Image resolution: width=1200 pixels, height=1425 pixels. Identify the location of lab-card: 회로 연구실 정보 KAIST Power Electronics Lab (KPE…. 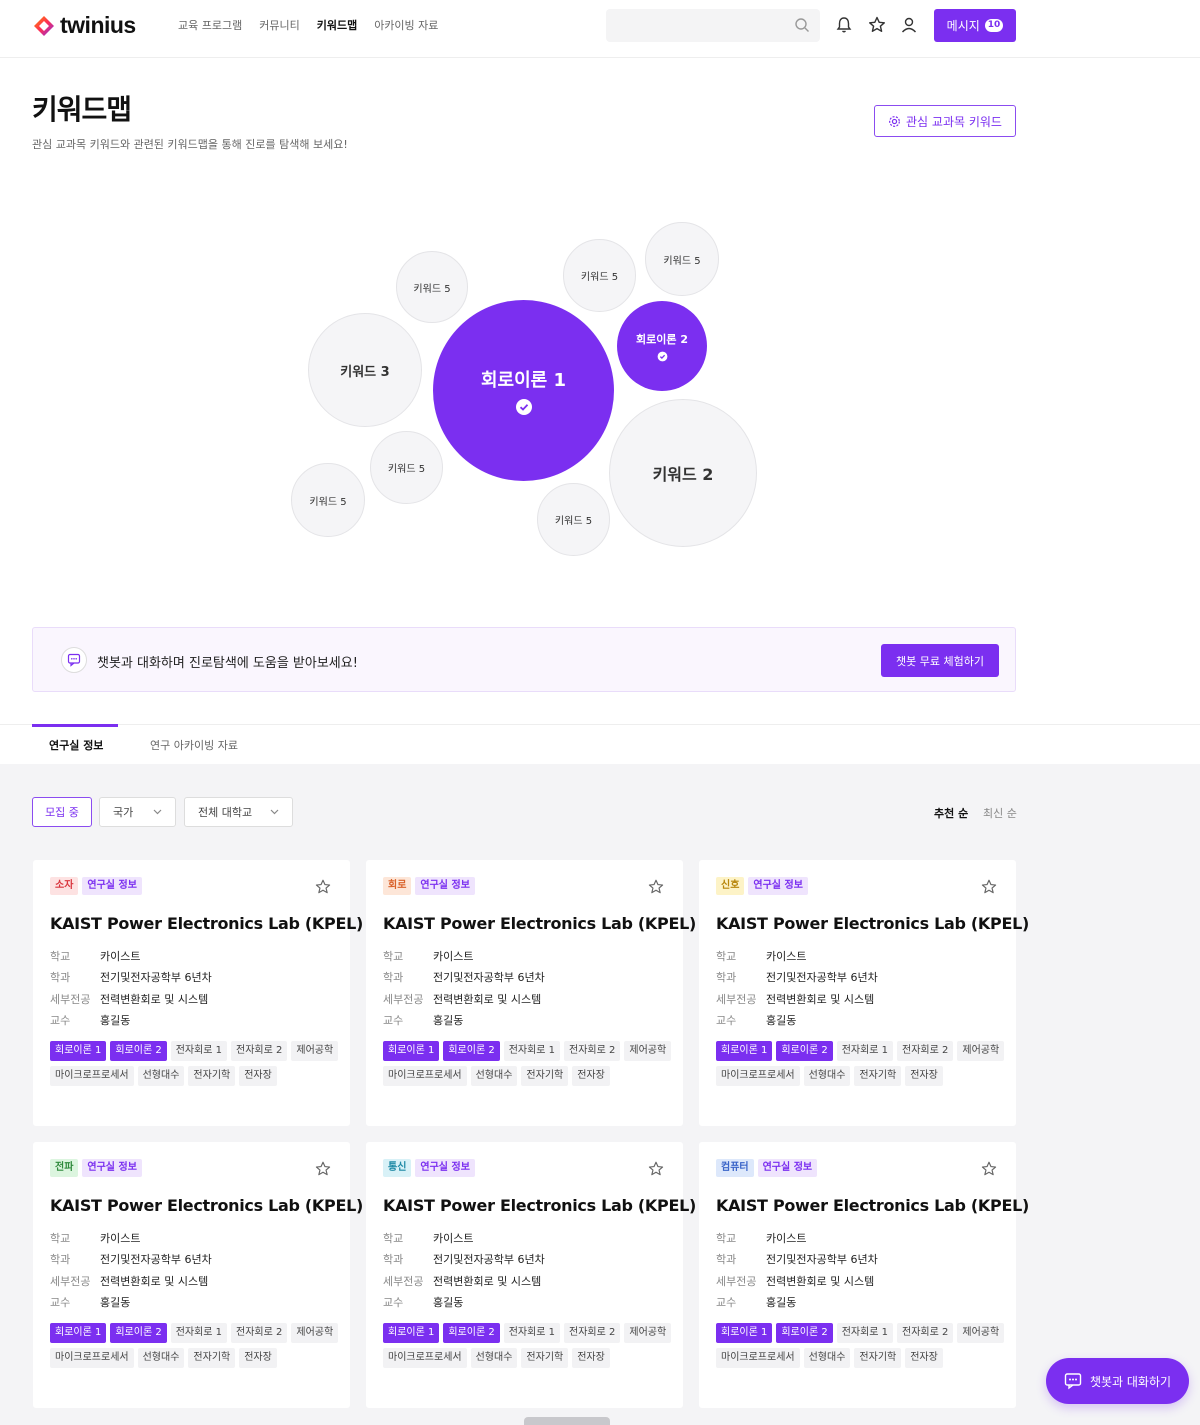
(531, 993).